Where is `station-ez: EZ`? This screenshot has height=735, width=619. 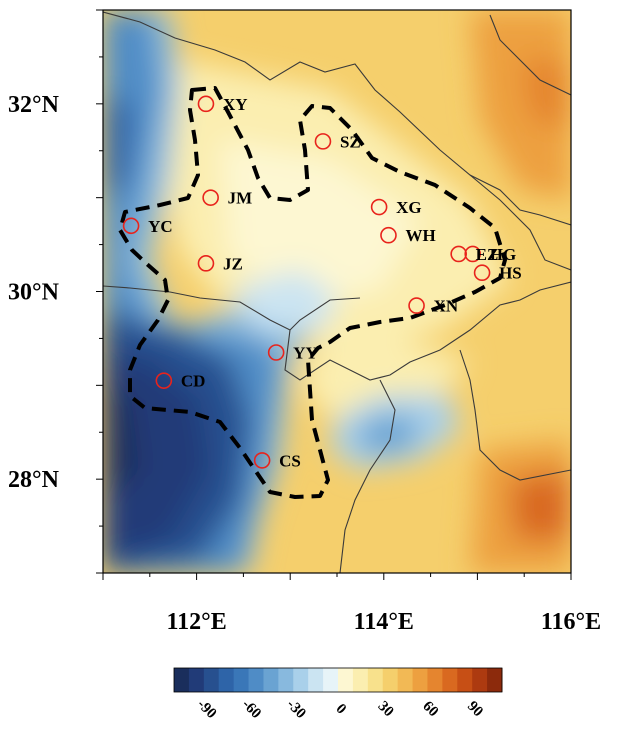 station-ez: EZ is located at coordinates (474, 254).